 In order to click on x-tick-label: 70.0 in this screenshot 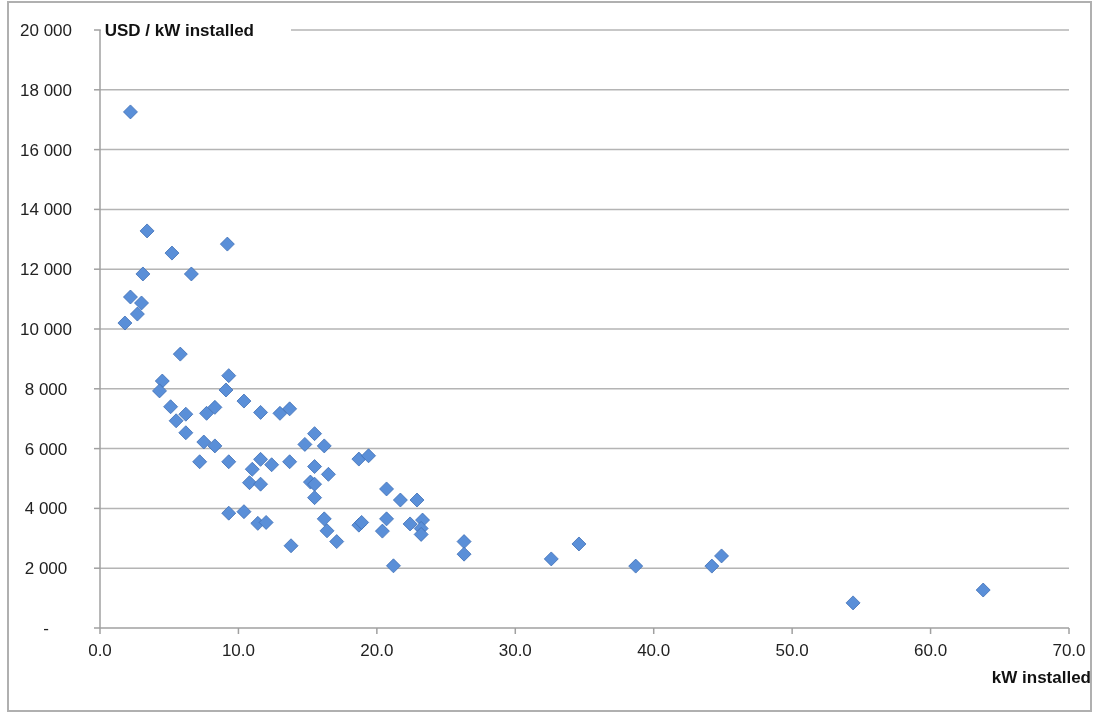, I will do `click(1069, 650)`.